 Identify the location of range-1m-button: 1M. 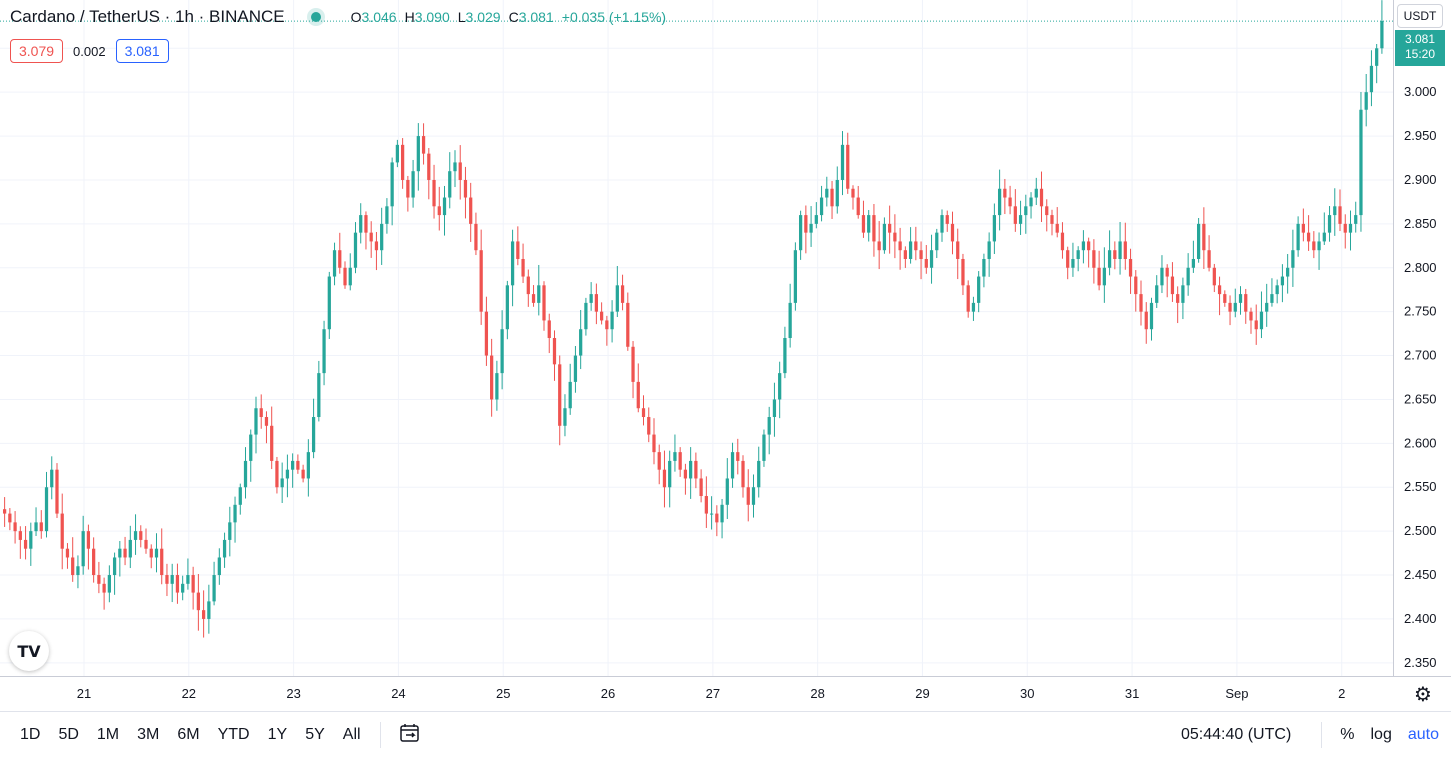
(108, 734).